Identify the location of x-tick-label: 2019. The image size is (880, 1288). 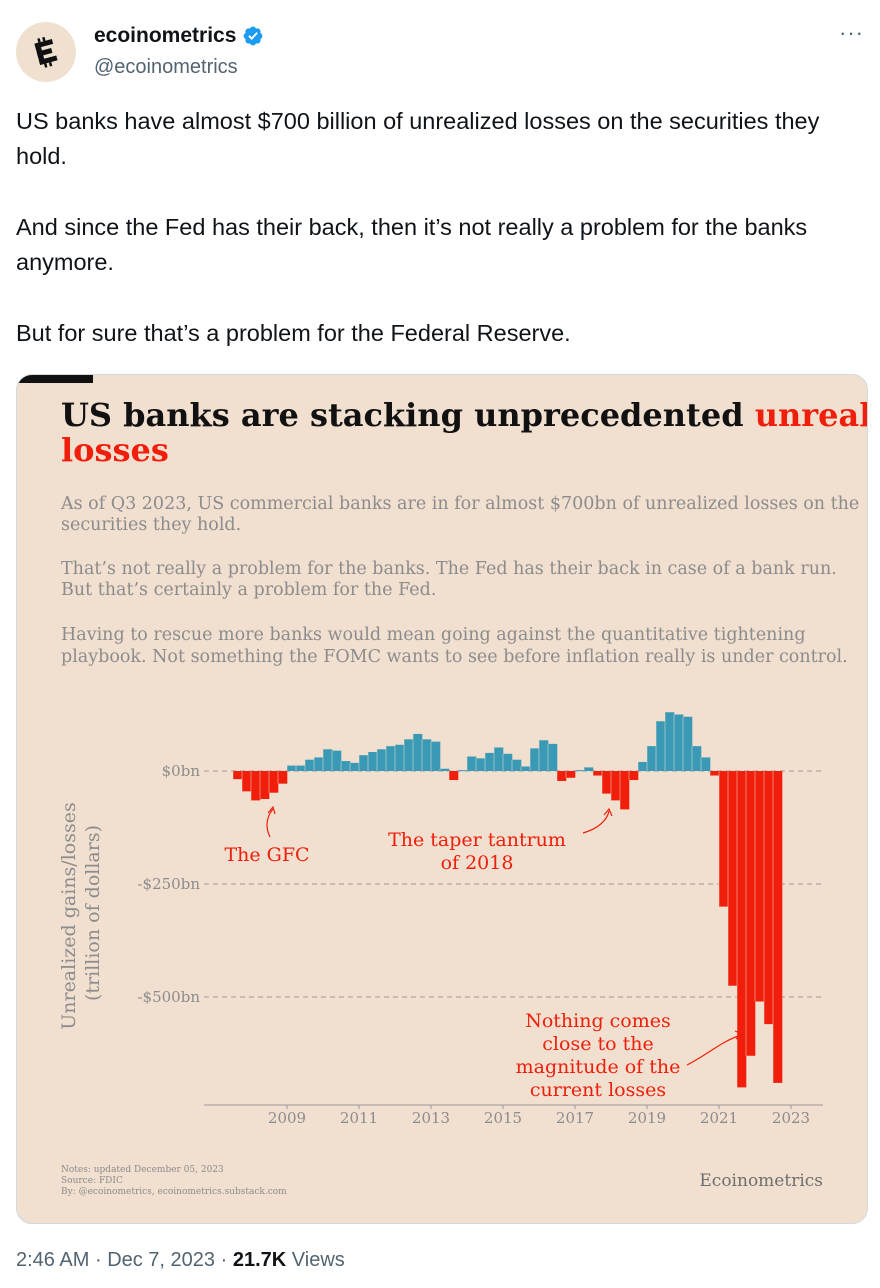
(647, 1118).